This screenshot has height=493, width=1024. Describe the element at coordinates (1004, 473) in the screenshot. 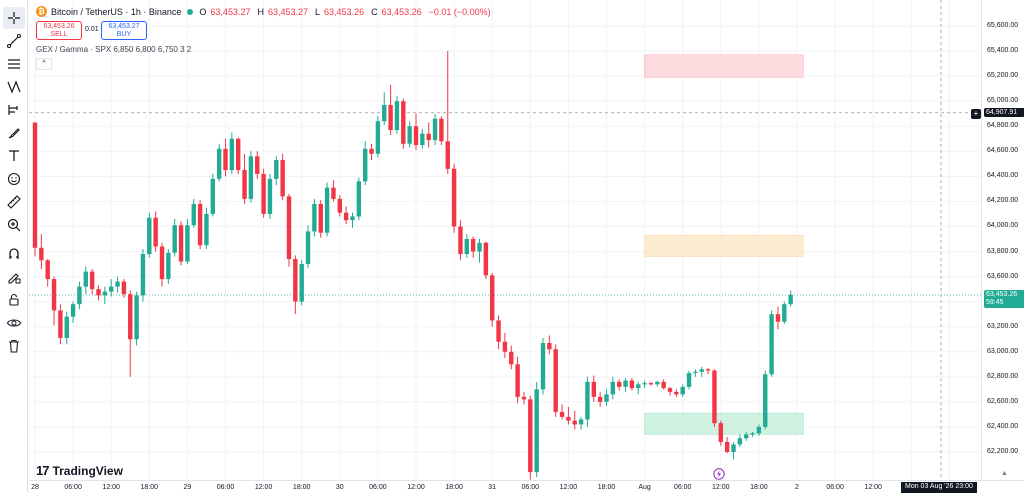

I see `scroll-up-icon: ▲` at that location.